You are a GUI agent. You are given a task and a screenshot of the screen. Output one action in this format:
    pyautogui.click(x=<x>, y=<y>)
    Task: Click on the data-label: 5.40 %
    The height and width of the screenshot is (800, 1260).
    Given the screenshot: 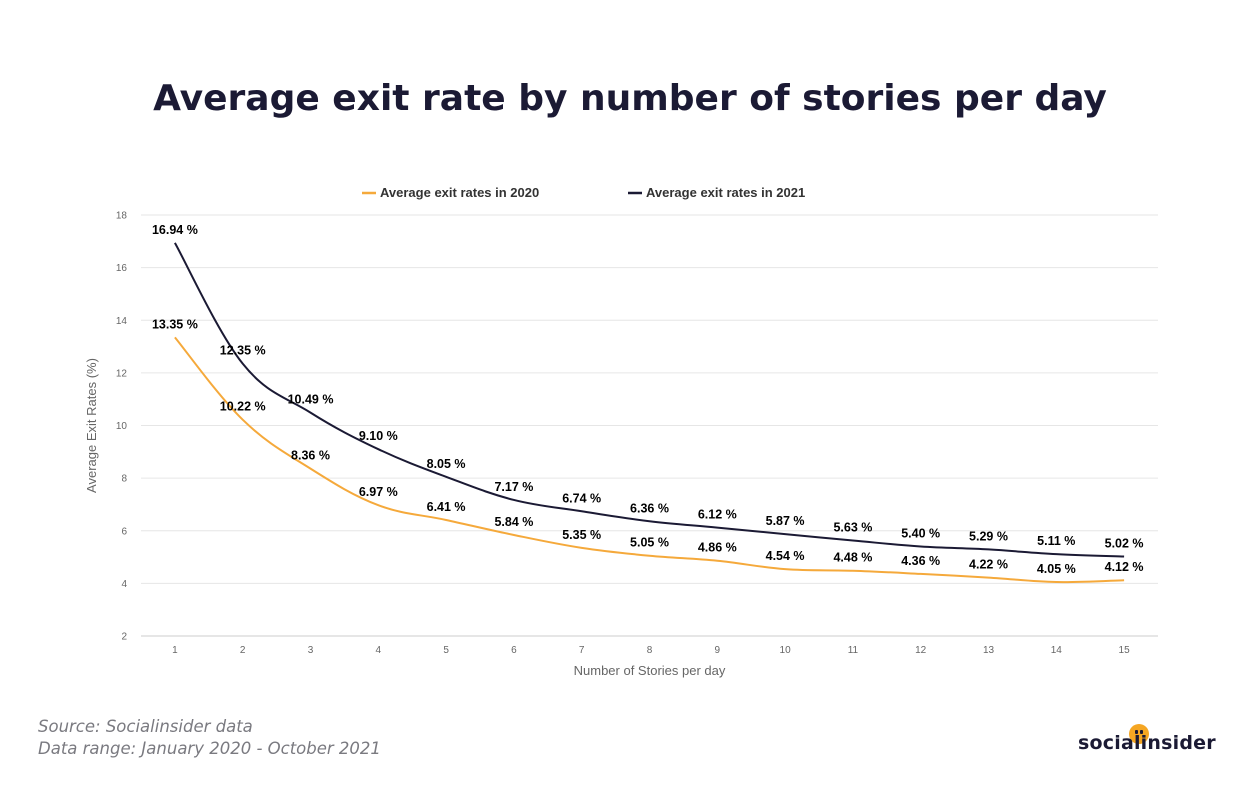 What is the action you would take?
    pyautogui.click(x=920, y=534)
    